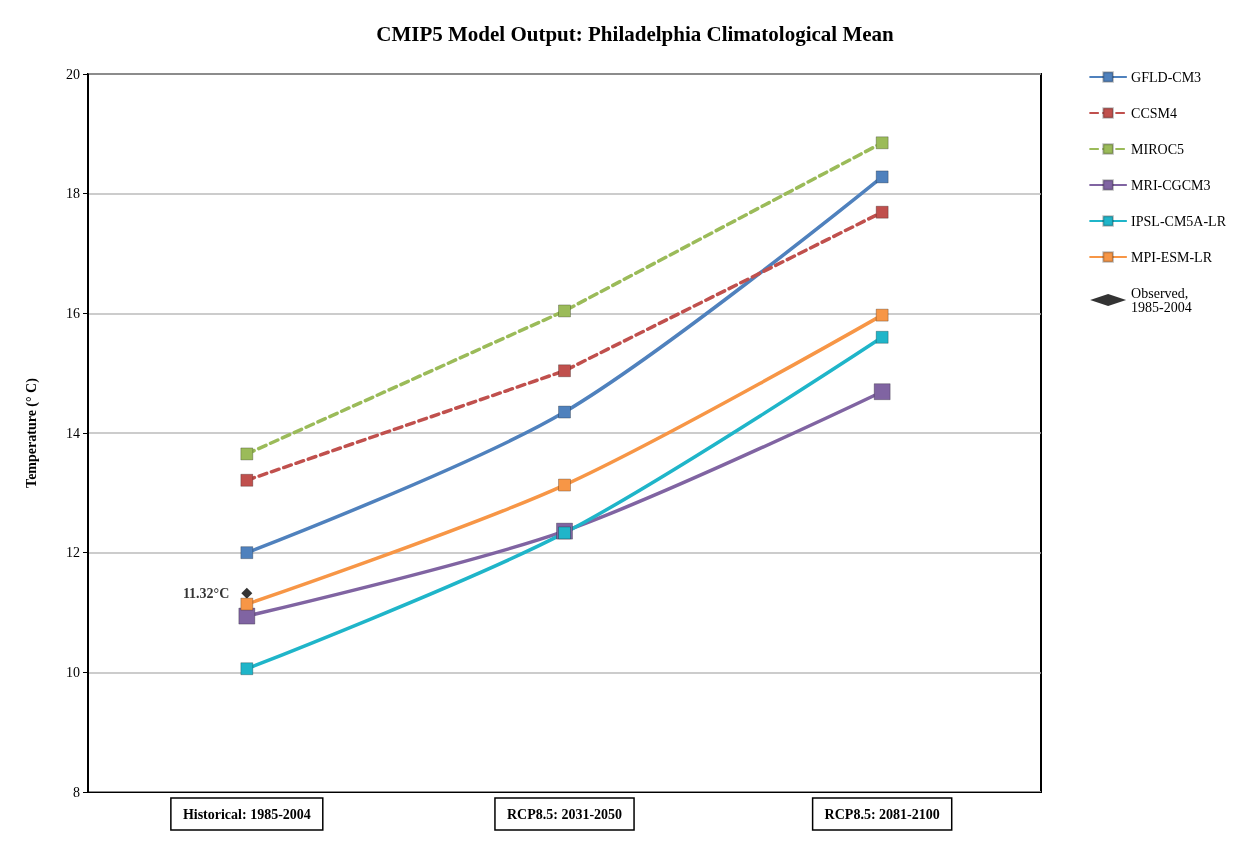 This screenshot has height=842, width=1241. What do you see at coordinates (73, 433) in the screenshot?
I see `y-tick-label: 14` at bounding box center [73, 433].